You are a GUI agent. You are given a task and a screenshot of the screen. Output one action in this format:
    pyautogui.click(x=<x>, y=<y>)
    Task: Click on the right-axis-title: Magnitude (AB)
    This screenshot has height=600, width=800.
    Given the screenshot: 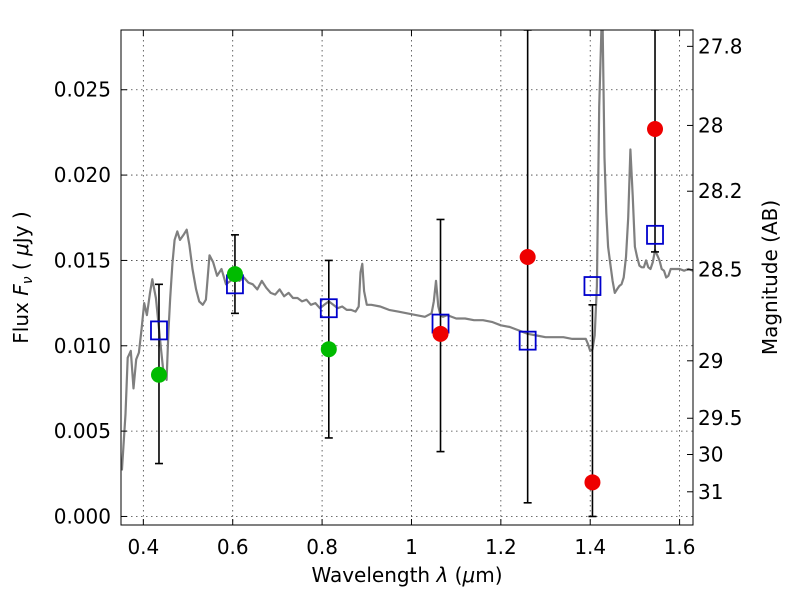 What is the action you would take?
    pyautogui.click(x=770, y=277)
    